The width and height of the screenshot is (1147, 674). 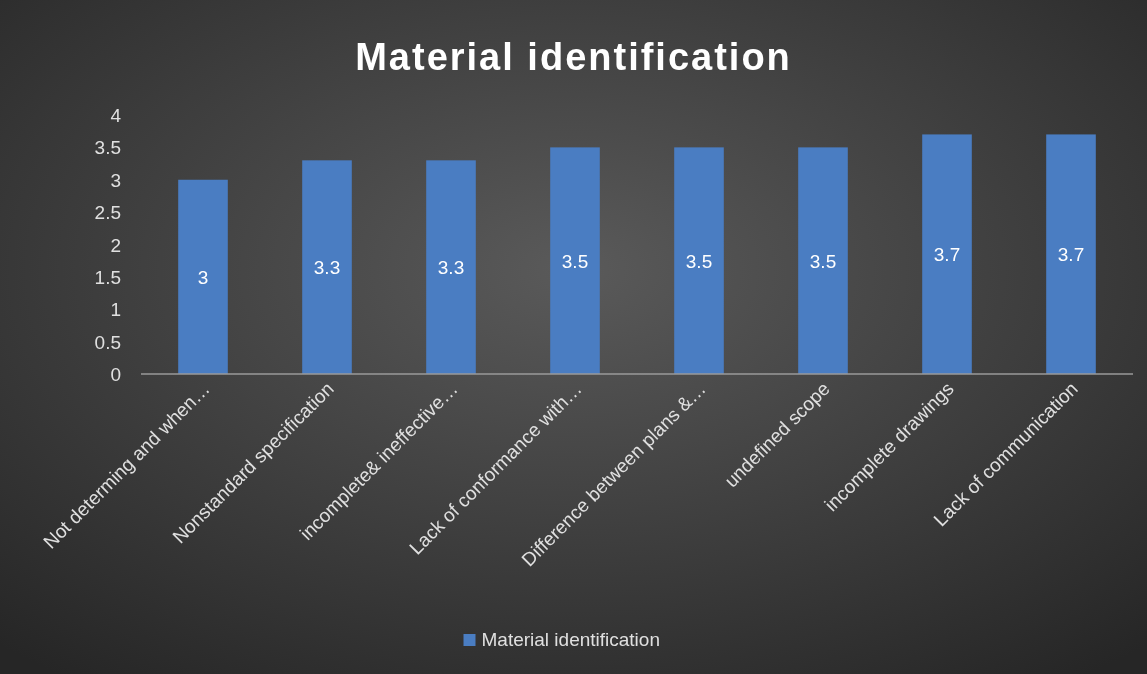 I want to click on y-tick-label: 2, so click(x=115, y=245).